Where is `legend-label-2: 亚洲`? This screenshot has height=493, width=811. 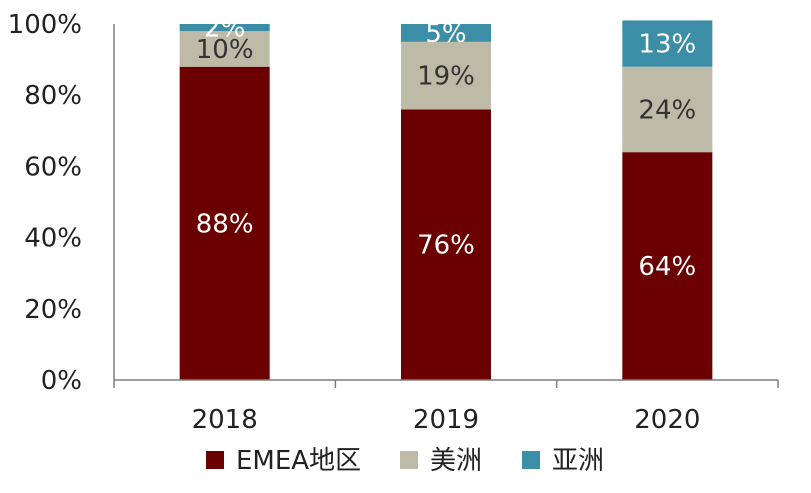
legend-label-2: 亚洲 is located at coordinates (578, 461).